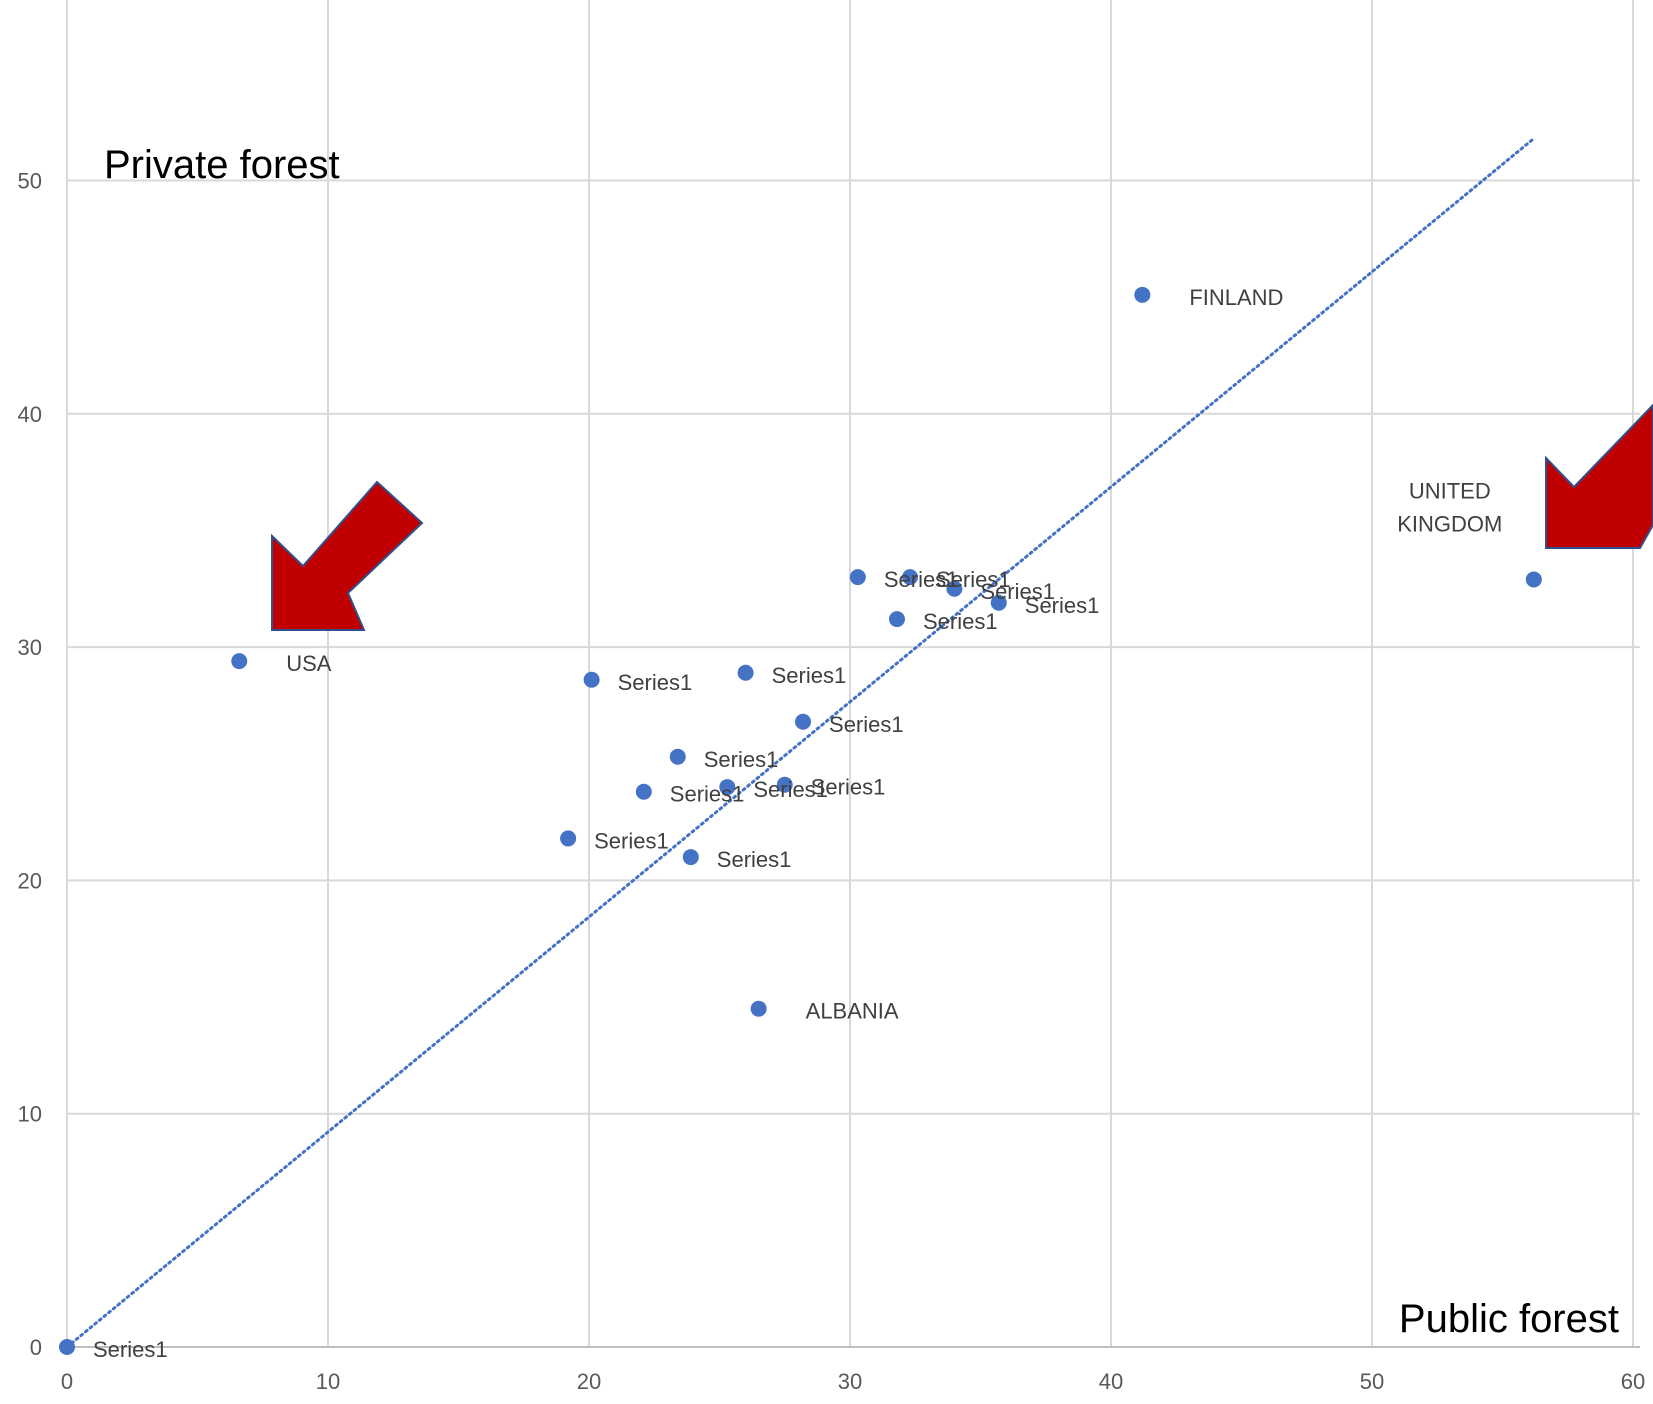  What do you see at coordinates (1599, 476) in the screenshot?
I see `arrow-united-kingdom` at bounding box center [1599, 476].